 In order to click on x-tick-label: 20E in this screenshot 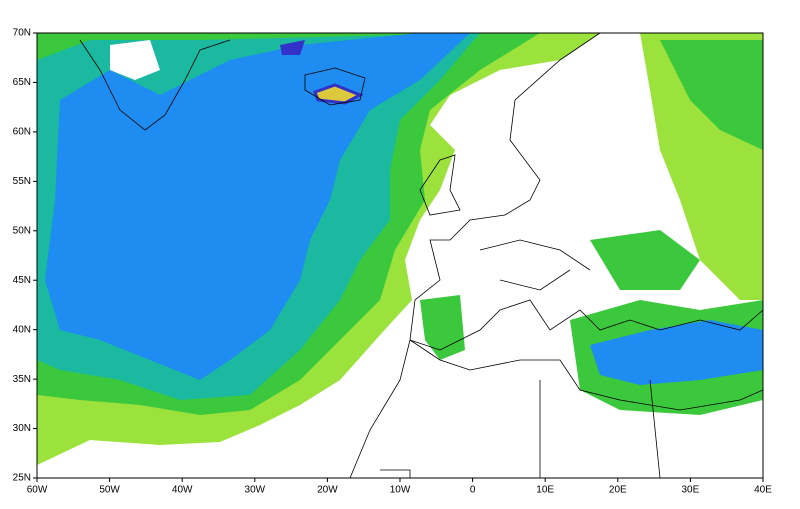, I will do `click(618, 490)`.